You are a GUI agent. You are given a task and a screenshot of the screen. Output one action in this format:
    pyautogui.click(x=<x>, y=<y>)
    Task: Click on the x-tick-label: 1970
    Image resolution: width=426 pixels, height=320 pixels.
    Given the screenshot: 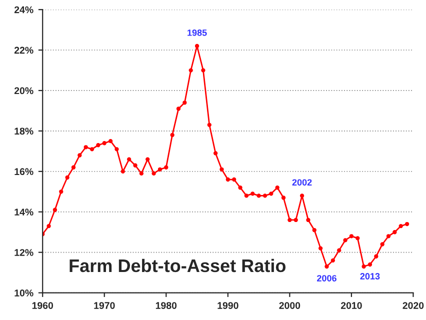 What is the action you would take?
    pyautogui.click(x=104, y=305)
    